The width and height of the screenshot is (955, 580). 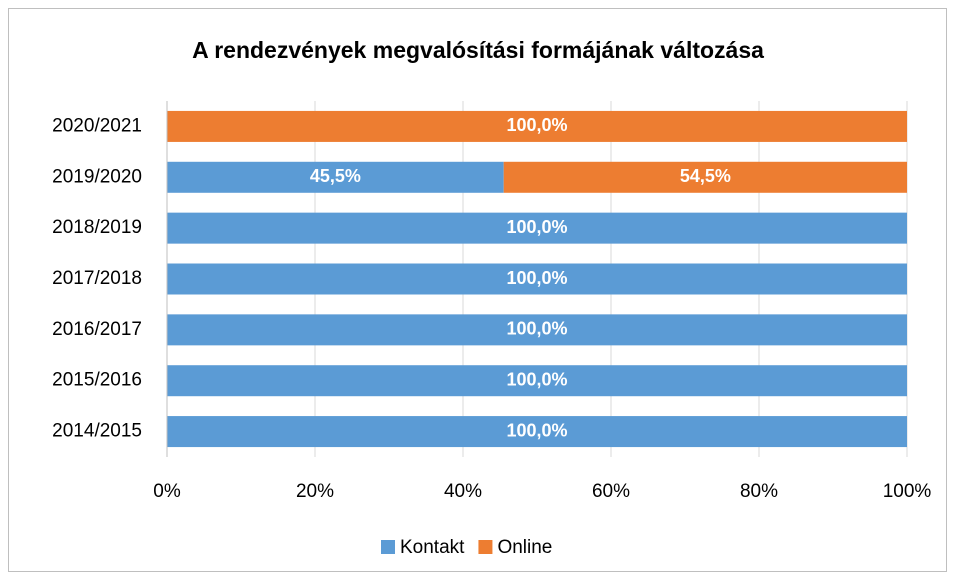 I want to click on y-tick-label: 2015/2016, so click(x=97, y=380).